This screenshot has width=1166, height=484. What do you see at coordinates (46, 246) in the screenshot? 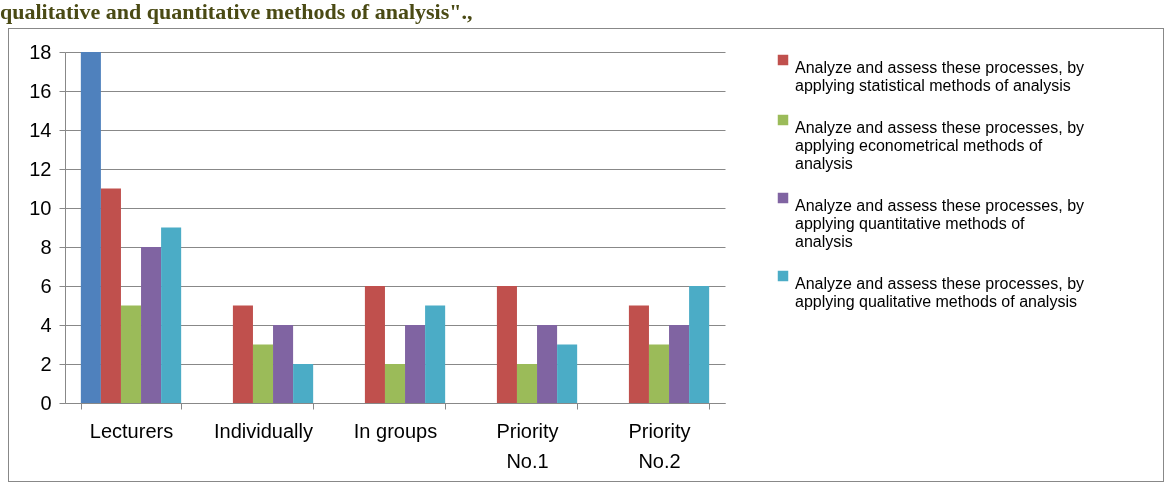
I see `y-tick-label: 8` at bounding box center [46, 246].